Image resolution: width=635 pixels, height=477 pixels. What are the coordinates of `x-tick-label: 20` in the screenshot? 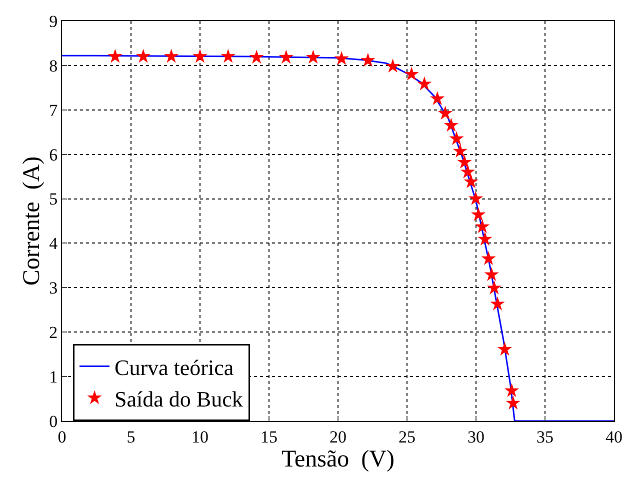 It's located at (338, 436).